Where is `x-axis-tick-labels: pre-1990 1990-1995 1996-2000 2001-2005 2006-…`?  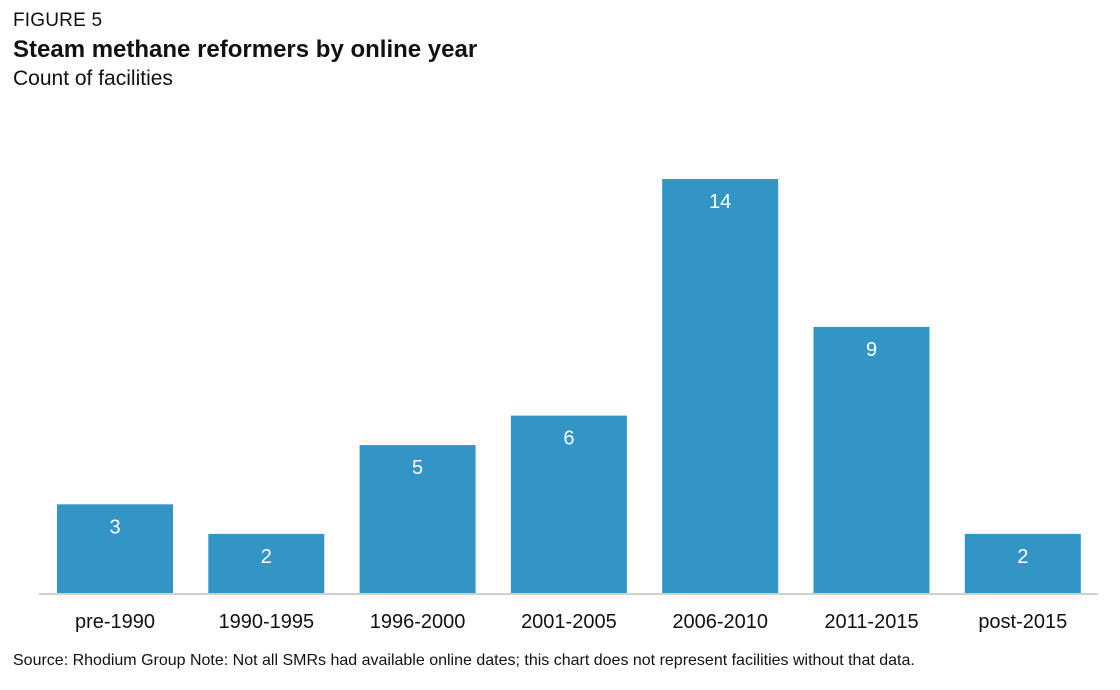
x-axis-tick-labels: pre-1990 1990-1995 1996-2000 2001-2005 2006-… is located at coordinates (571, 622).